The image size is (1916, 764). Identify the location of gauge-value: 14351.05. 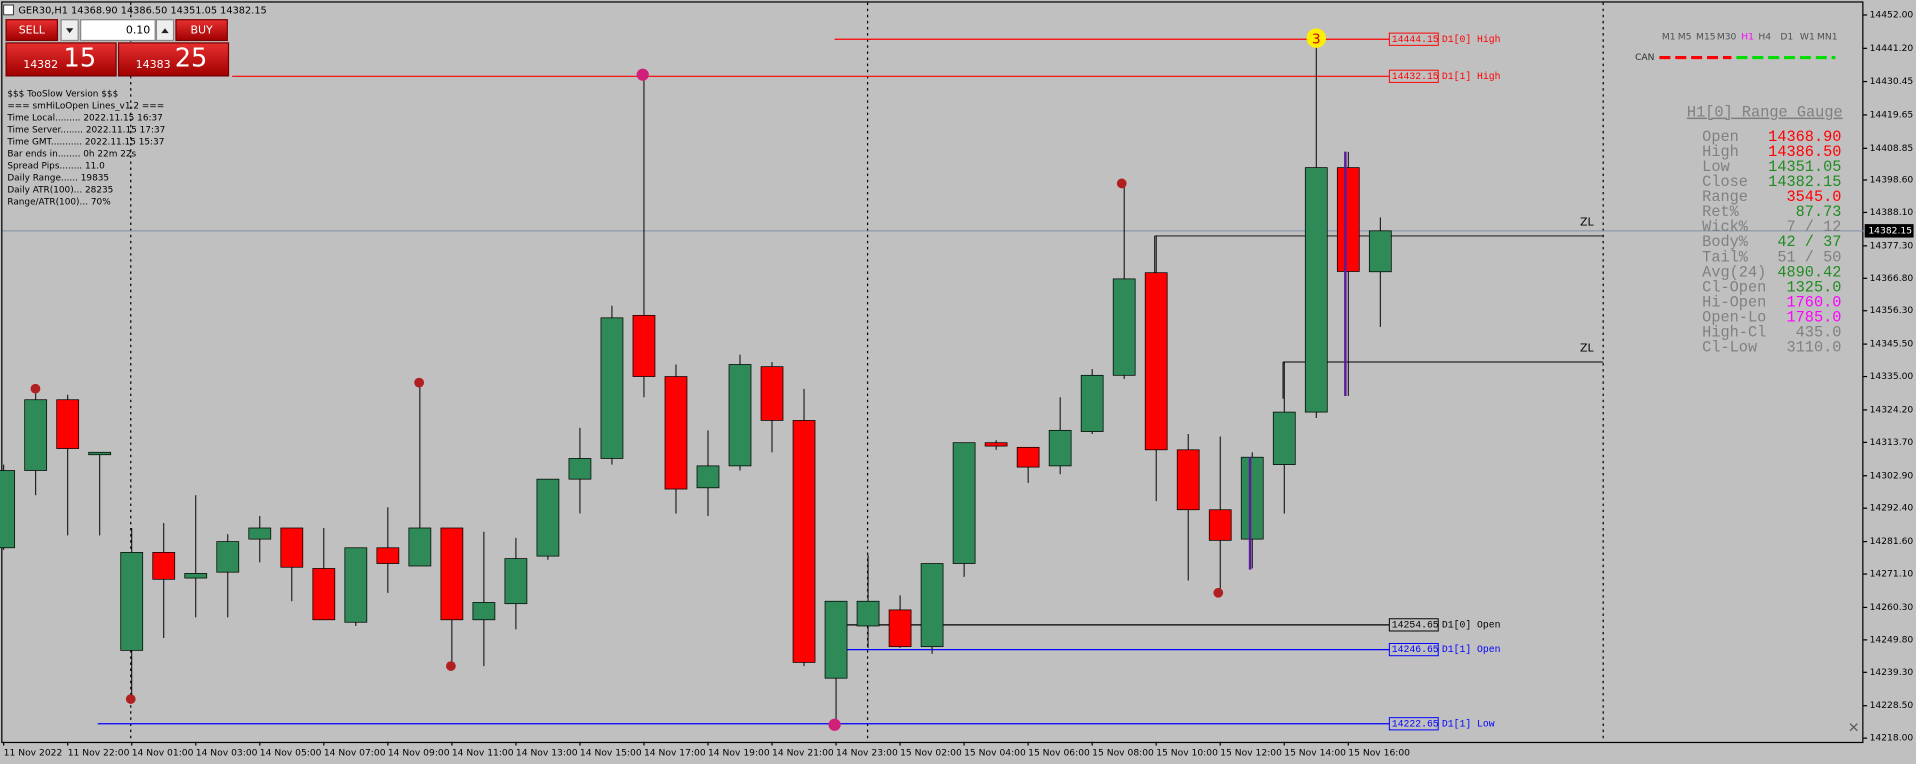
(1804, 167).